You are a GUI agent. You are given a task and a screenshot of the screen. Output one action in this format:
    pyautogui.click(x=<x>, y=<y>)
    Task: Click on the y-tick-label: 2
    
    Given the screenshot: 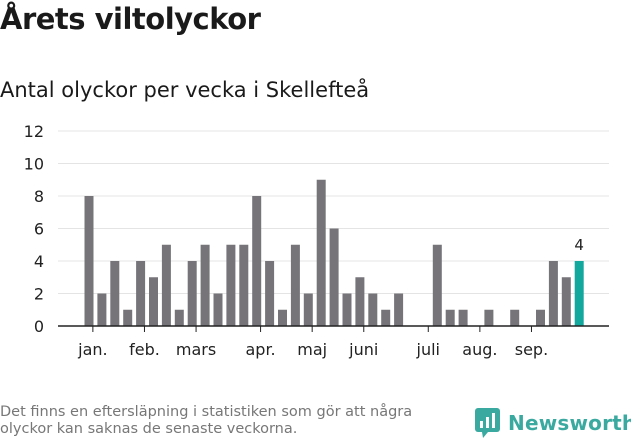 What is the action you would take?
    pyautogui.click(x=39, y=294)
    